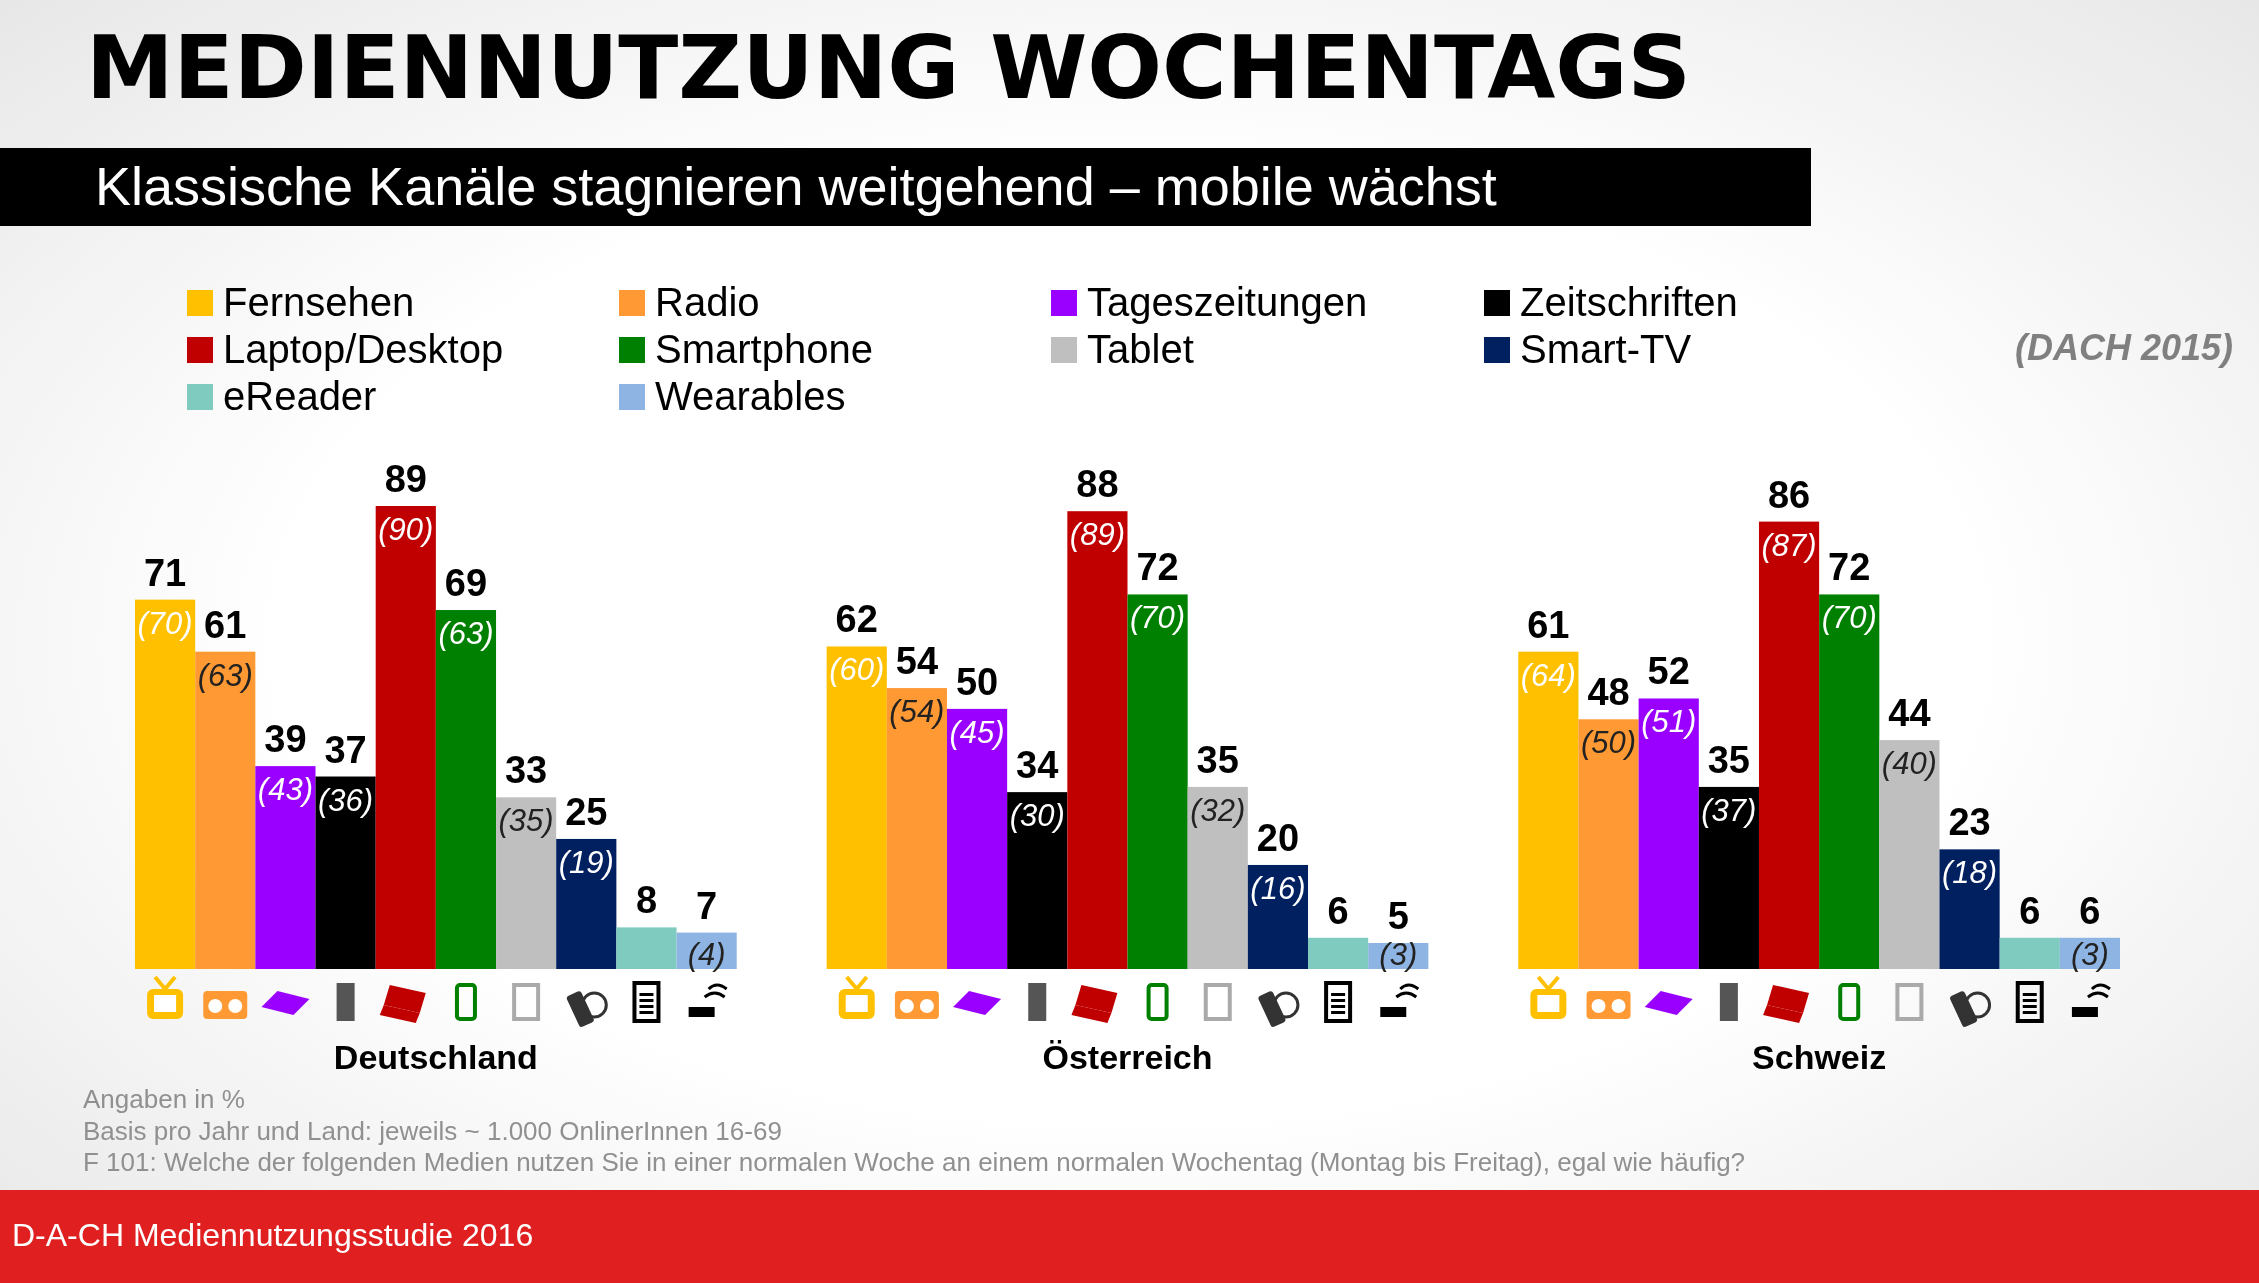  I want to click on data-label: 62, so click(856, 619).